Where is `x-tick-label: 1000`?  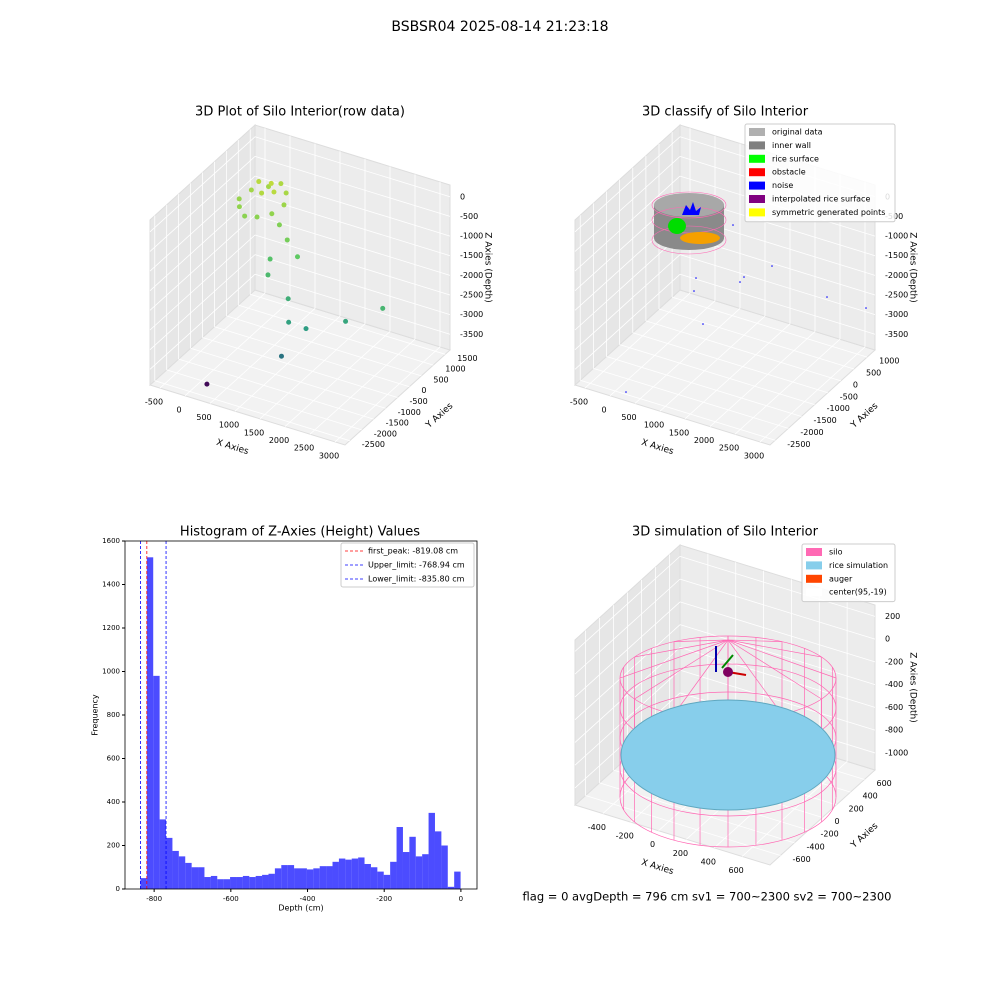 x-tick-label: 1000 is located at coordinates (654, 425).